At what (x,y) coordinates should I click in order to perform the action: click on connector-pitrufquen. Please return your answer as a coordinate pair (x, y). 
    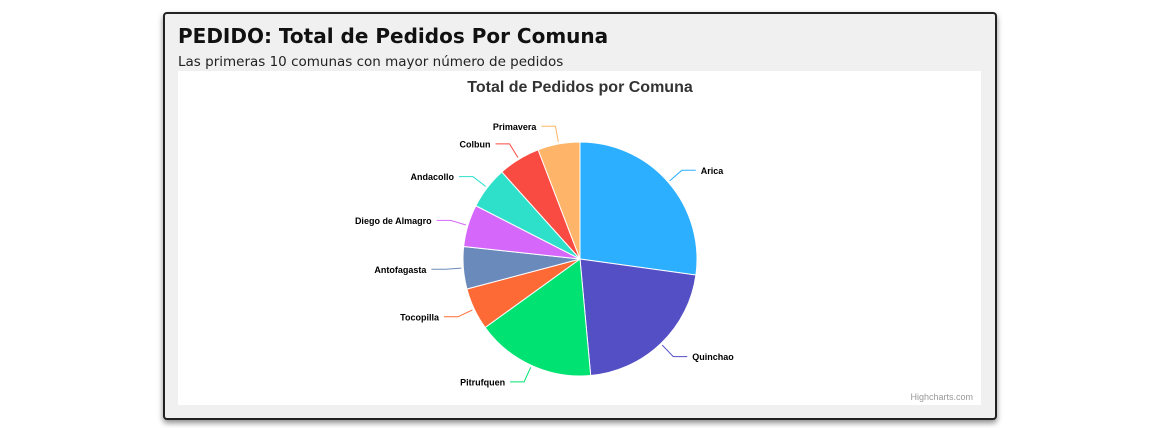
    Looking at the image, I should click on (521, 375).